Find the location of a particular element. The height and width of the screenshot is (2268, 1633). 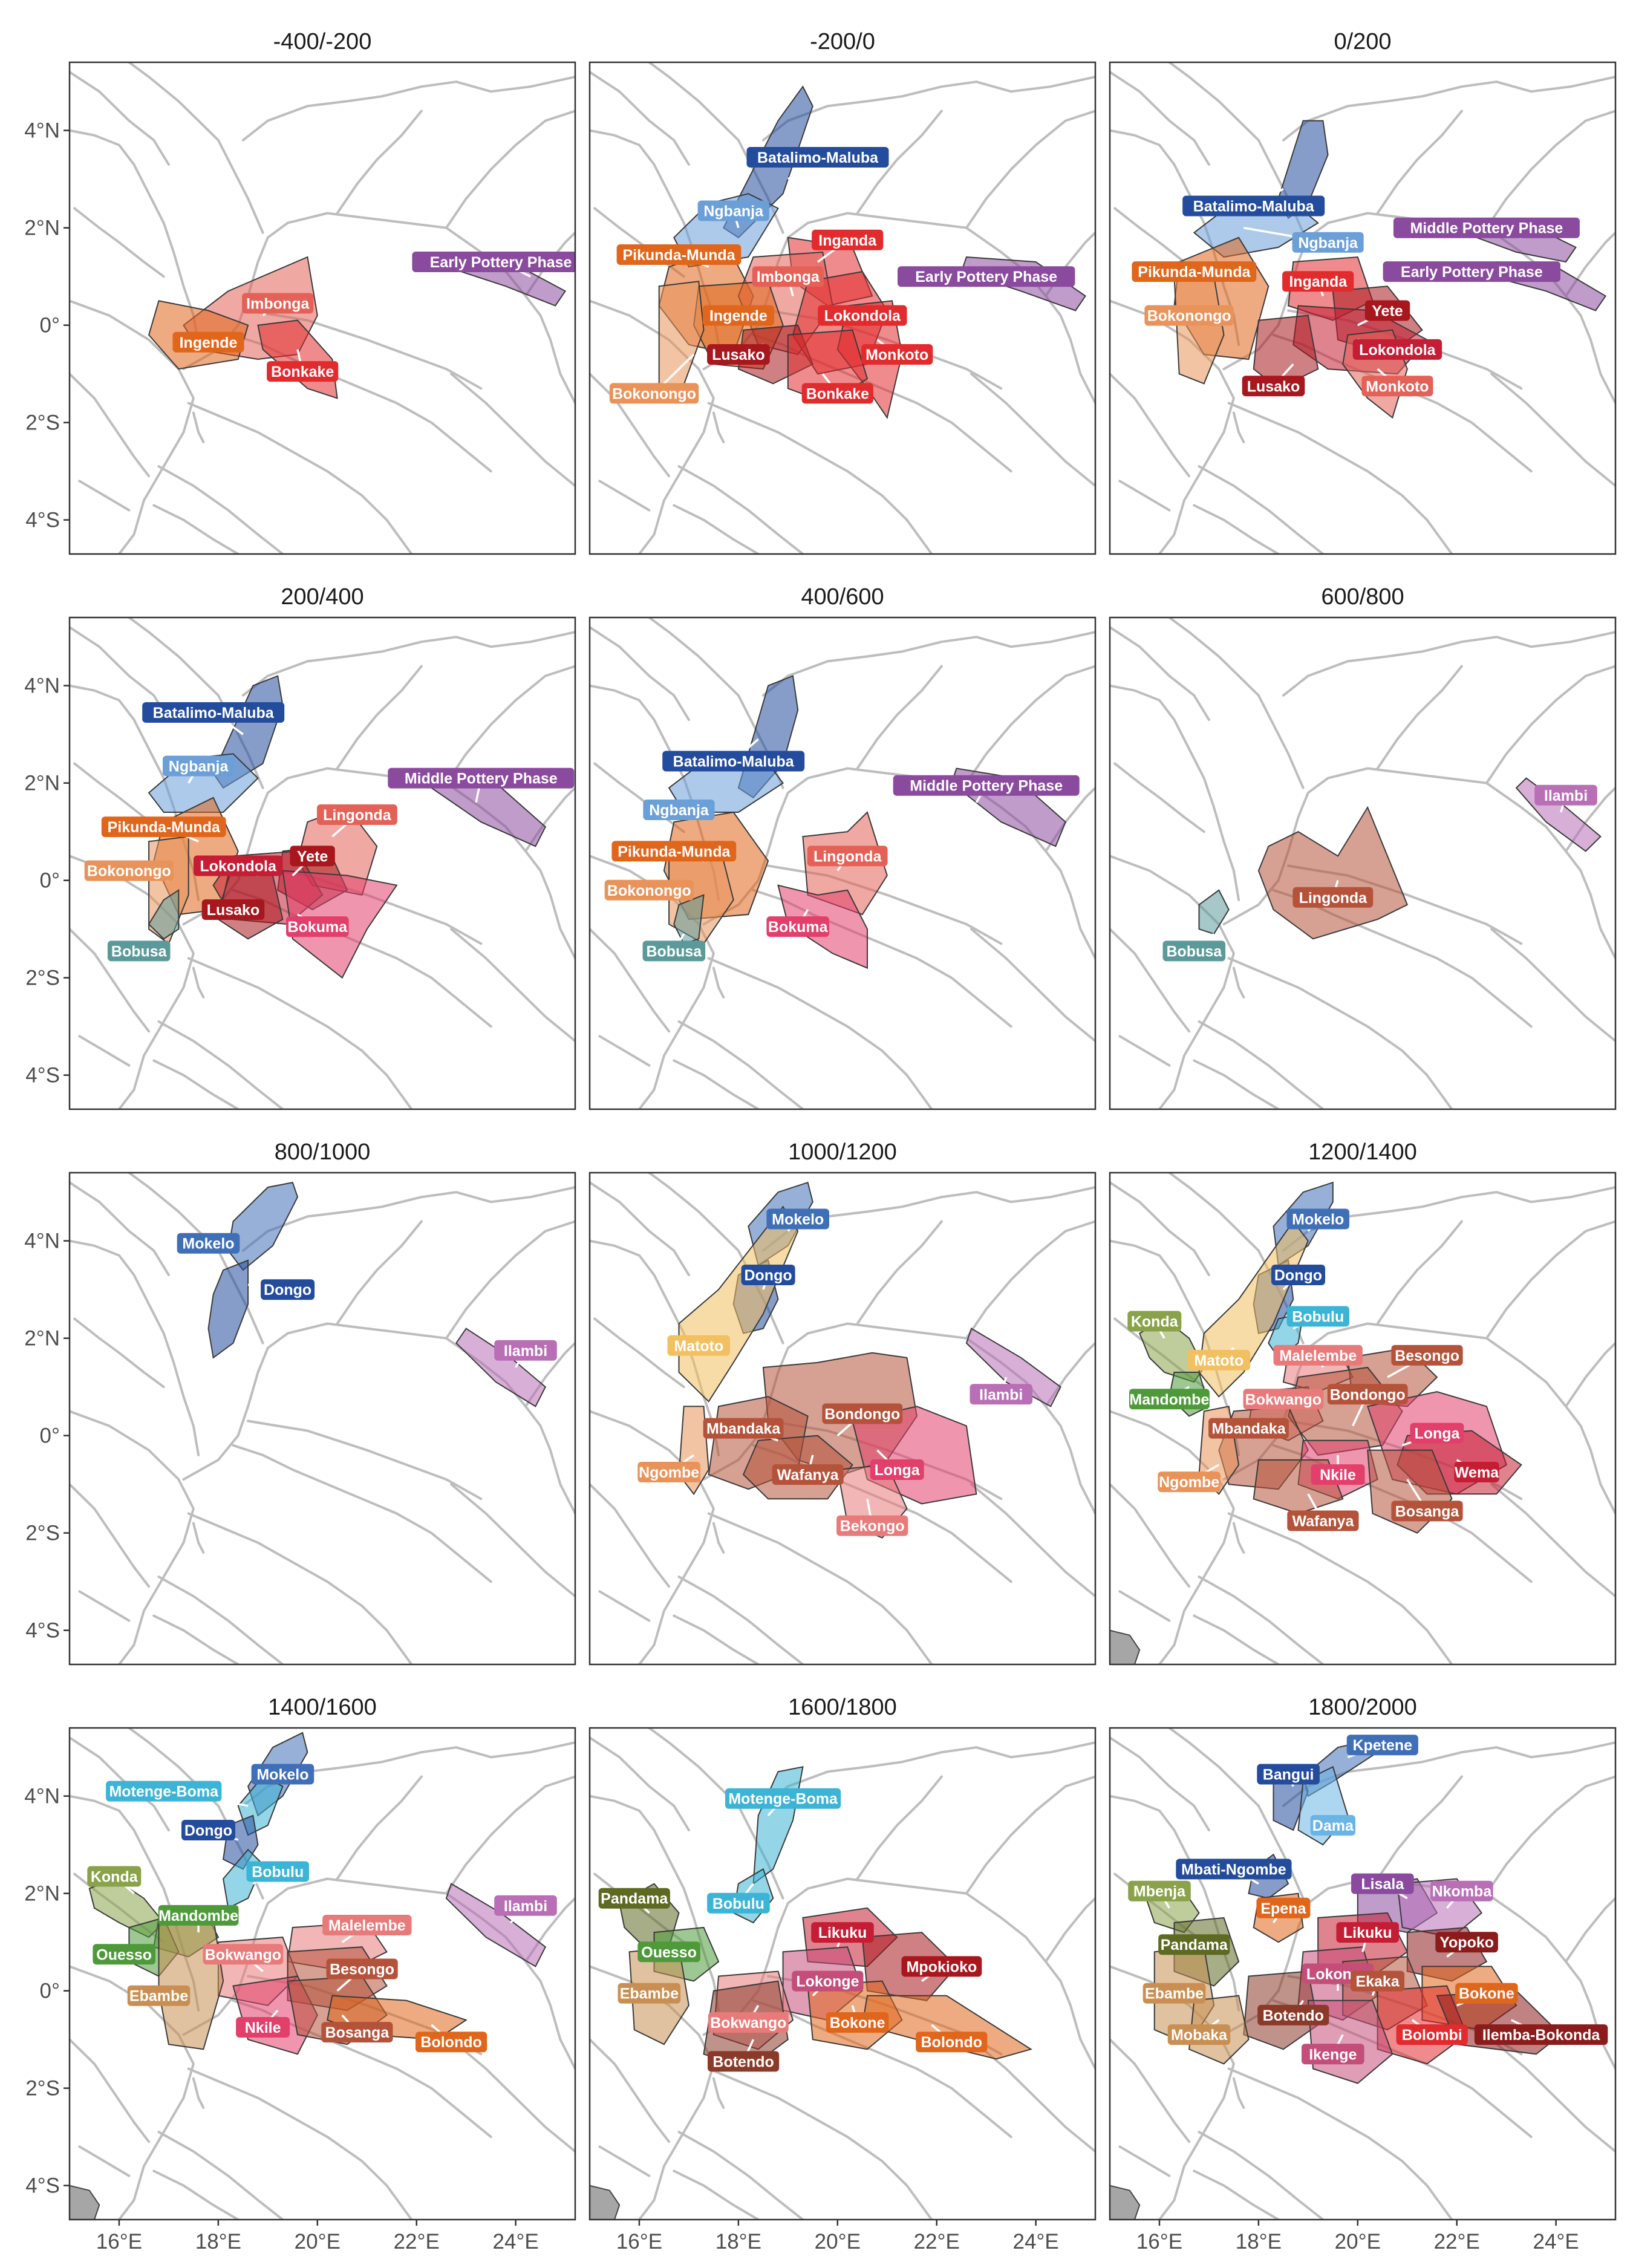

region-label: Mpokioko is located at coordinates (941, 1967).